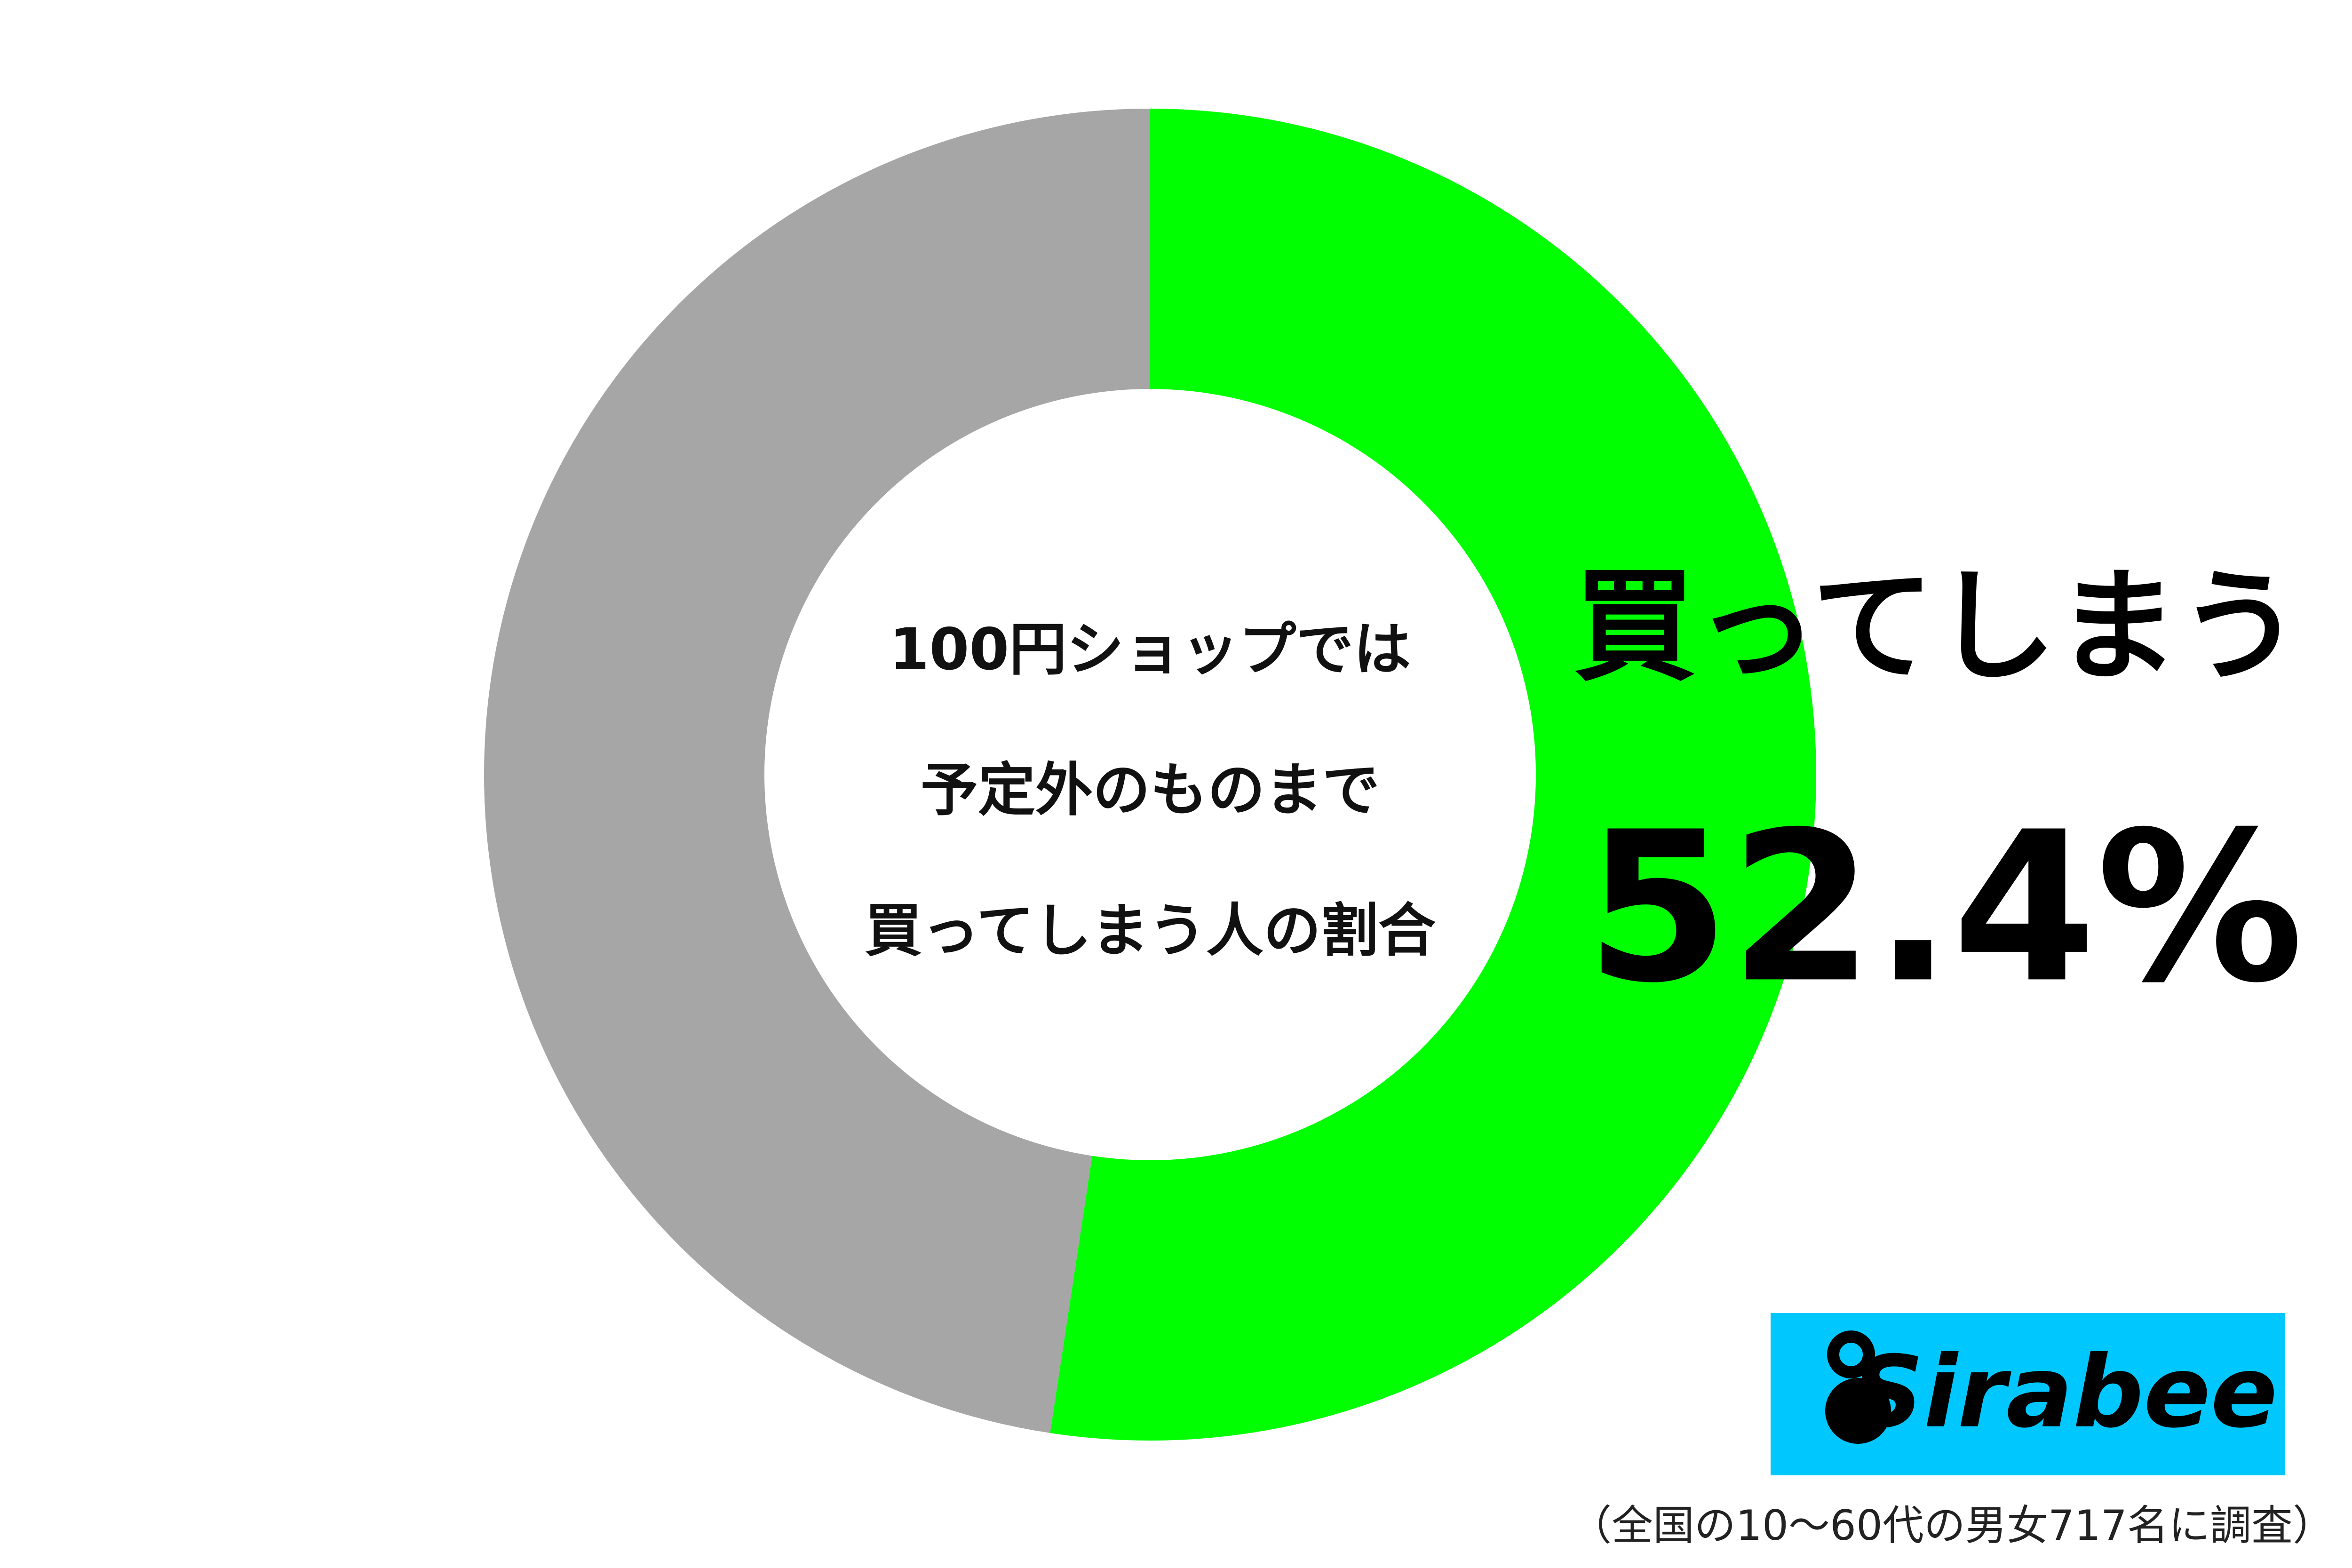 The width and height of the screenshot is (2352, 1568). What do you see at coordinates (1150, 791) in the screenshot?
I see `center-title: 予定外のものまで` at bounding box center [1150, 791].